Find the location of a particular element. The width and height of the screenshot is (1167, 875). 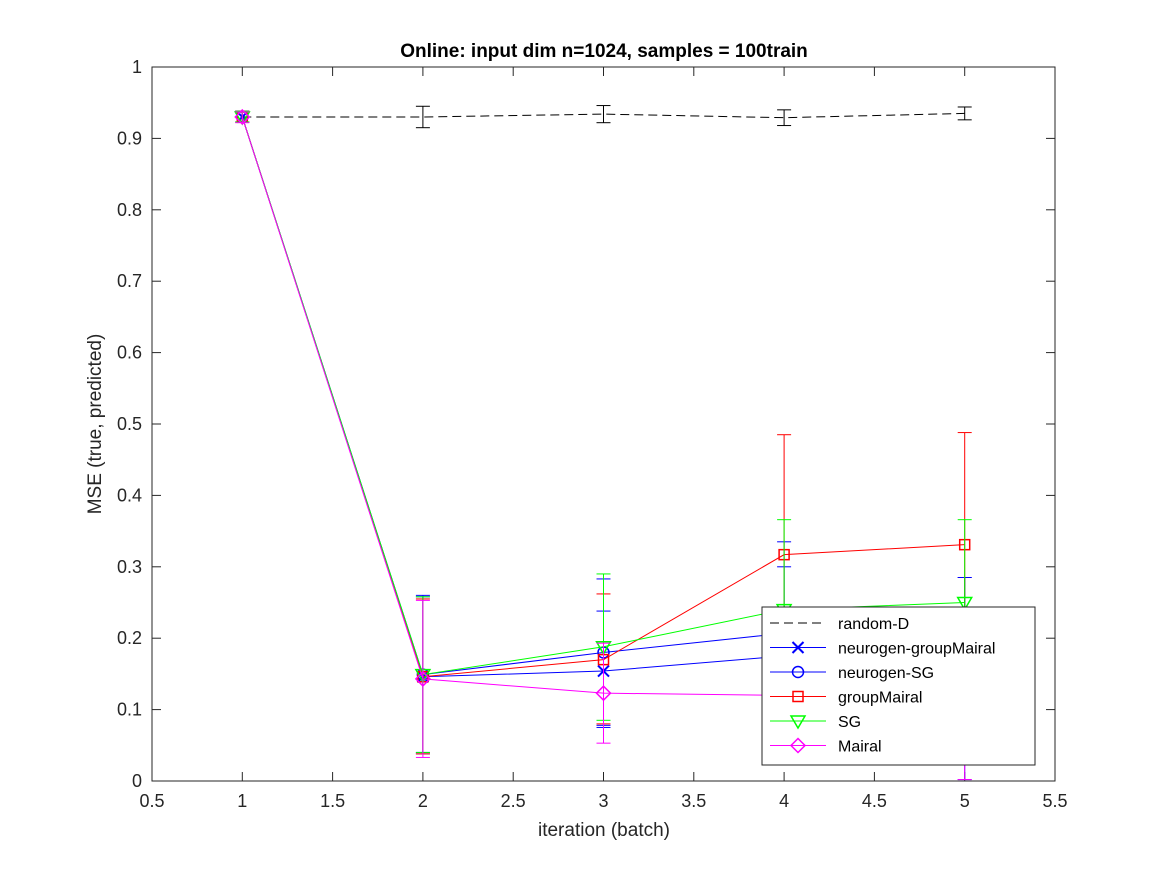

x-tick-label: 1.5 is located at coordinates (332, 801).